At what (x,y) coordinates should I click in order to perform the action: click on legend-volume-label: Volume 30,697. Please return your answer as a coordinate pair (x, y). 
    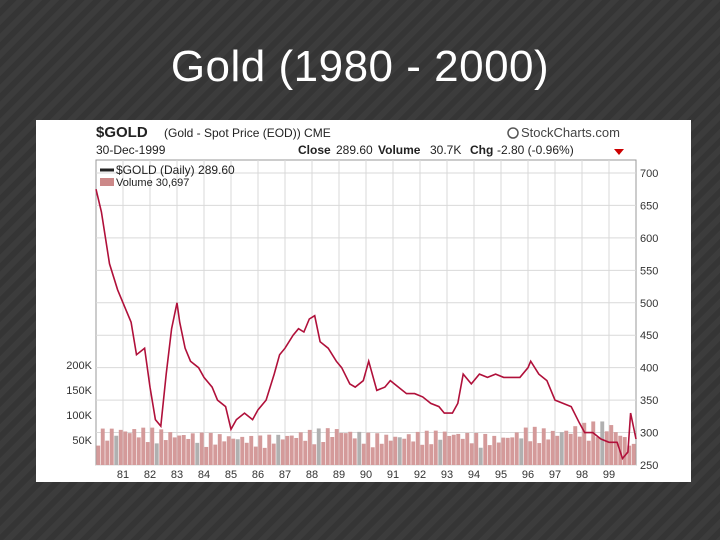
    Looking at the image, I should click on (152, 183).